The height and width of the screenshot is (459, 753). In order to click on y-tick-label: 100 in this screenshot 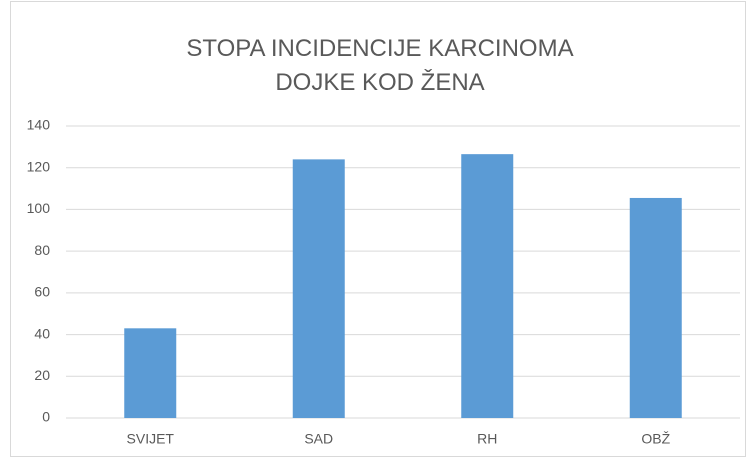, I will do `click(39, 208)`.